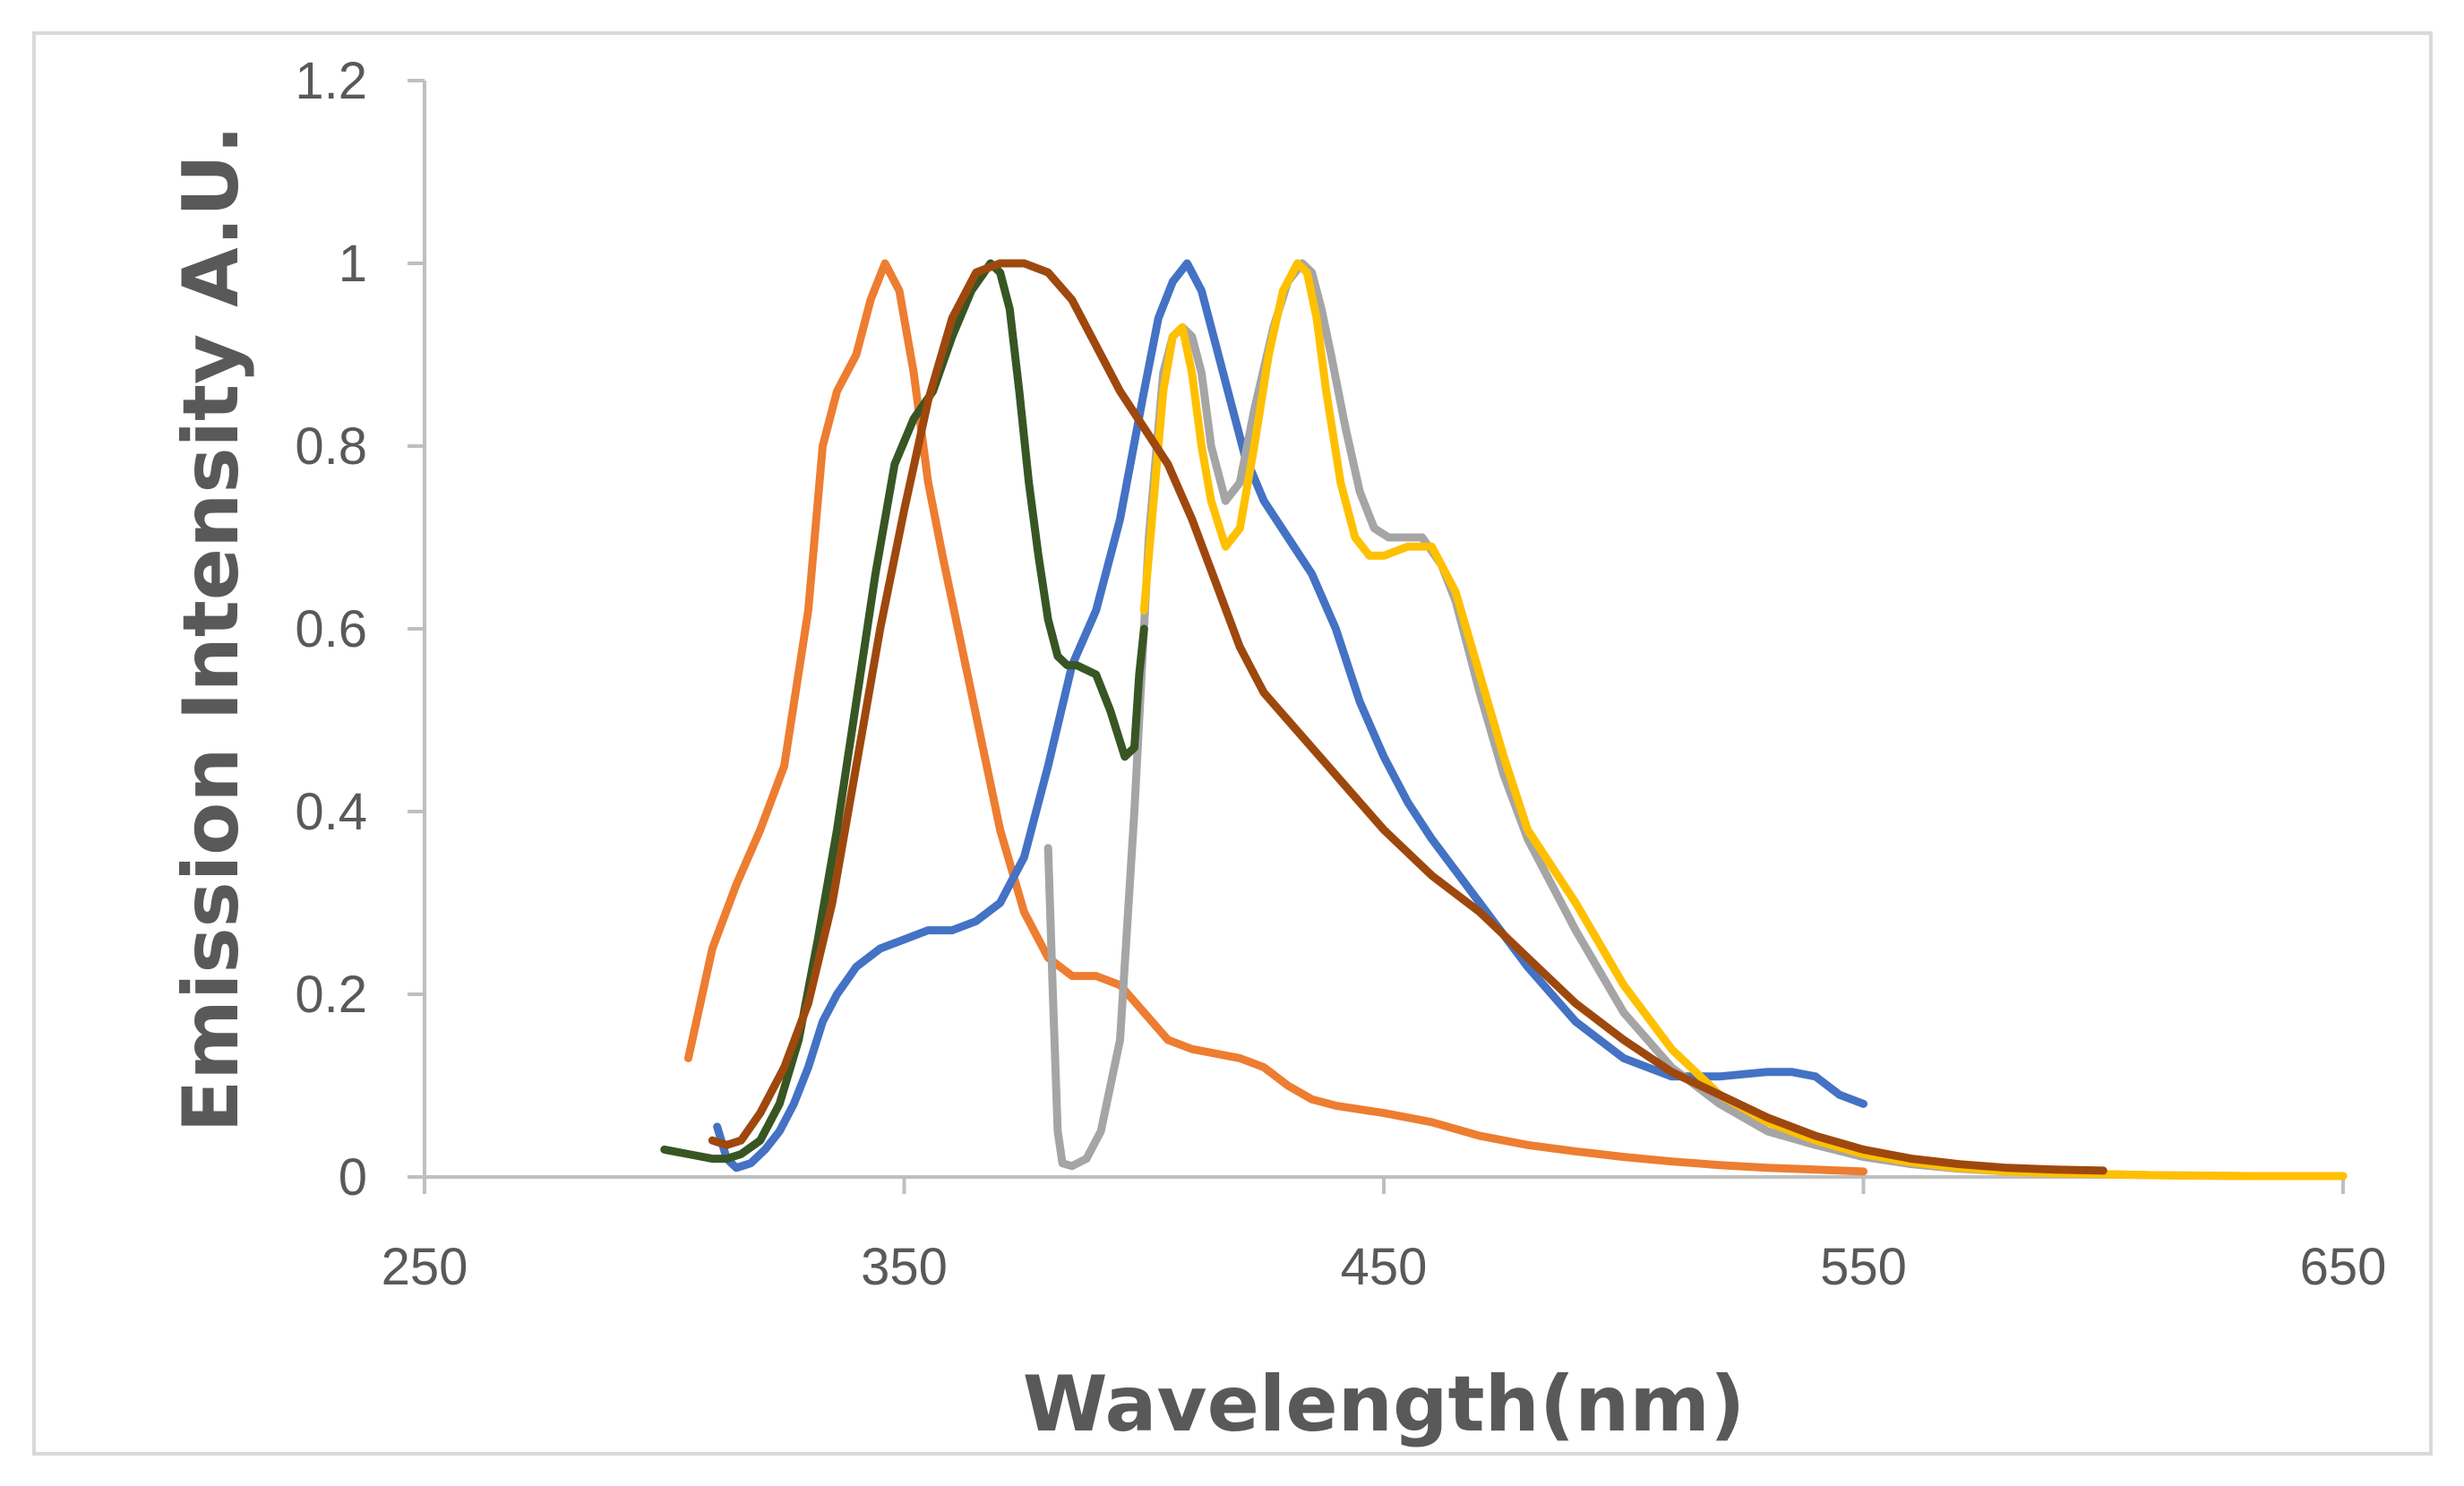 This screenshot has height=1486, width=2464. I want to click on y-tick-label: 1.2, so click(331, 81).